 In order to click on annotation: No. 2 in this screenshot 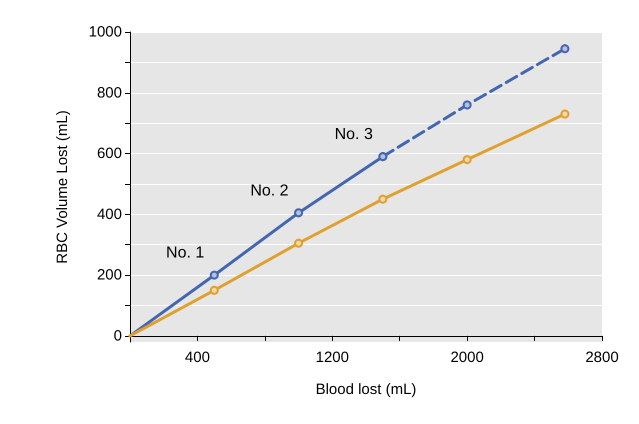, I will do `click(269, 191)`.